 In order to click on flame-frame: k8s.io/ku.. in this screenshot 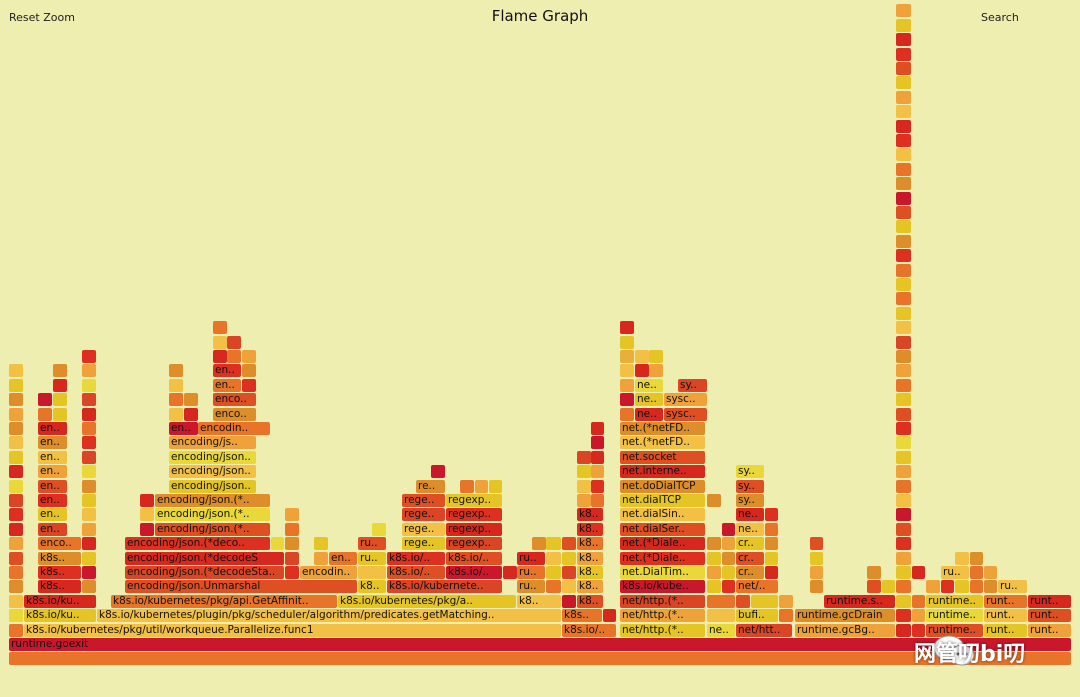, I will do `click(60, 616)`.